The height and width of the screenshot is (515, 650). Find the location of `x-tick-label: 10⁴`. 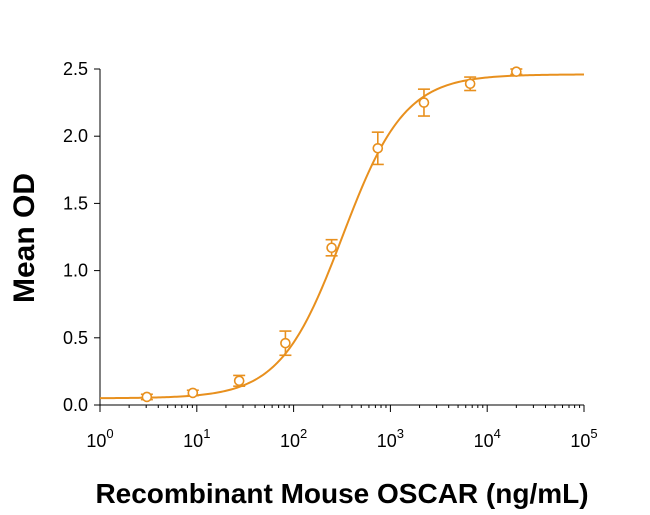

x-tick-label: 10⁴ is located at coordinates (487, 438).